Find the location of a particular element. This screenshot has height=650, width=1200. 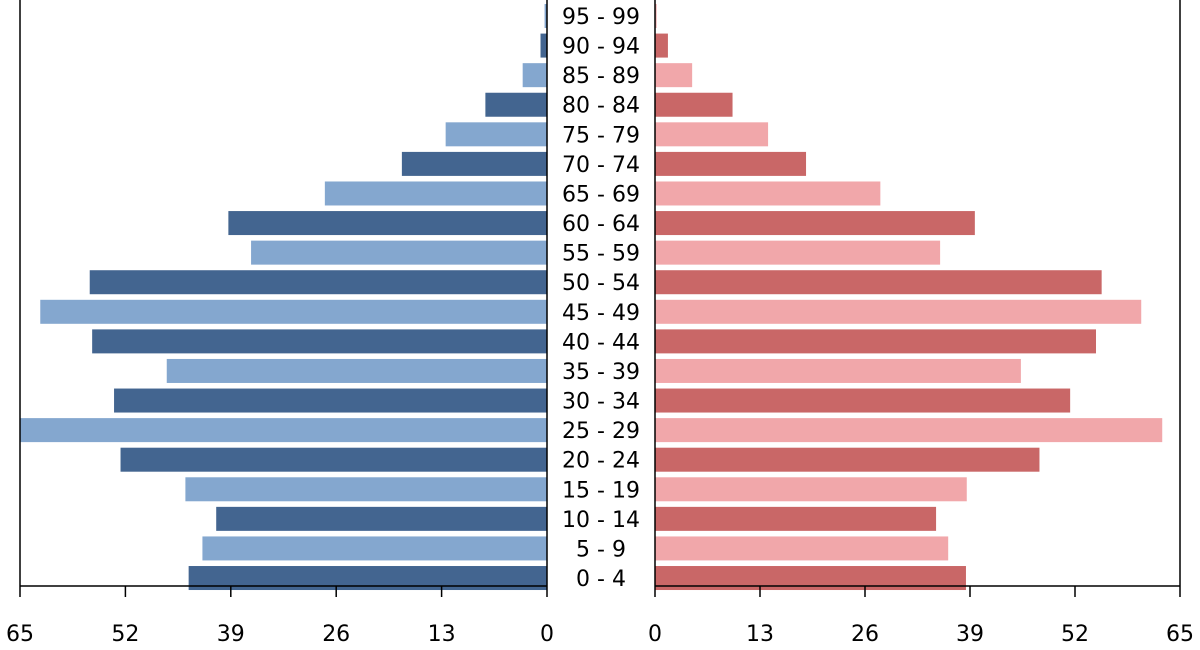

right-tick-label: 52 is located at coordinates (1075, 634).